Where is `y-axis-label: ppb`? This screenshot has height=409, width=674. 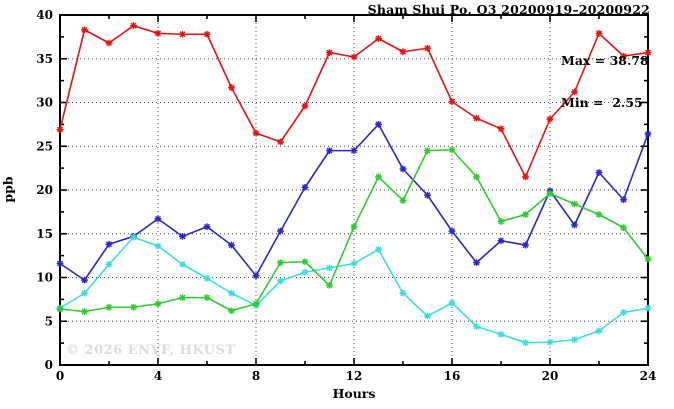 y-axis-label: ppb is located at coordinates (8, 189).